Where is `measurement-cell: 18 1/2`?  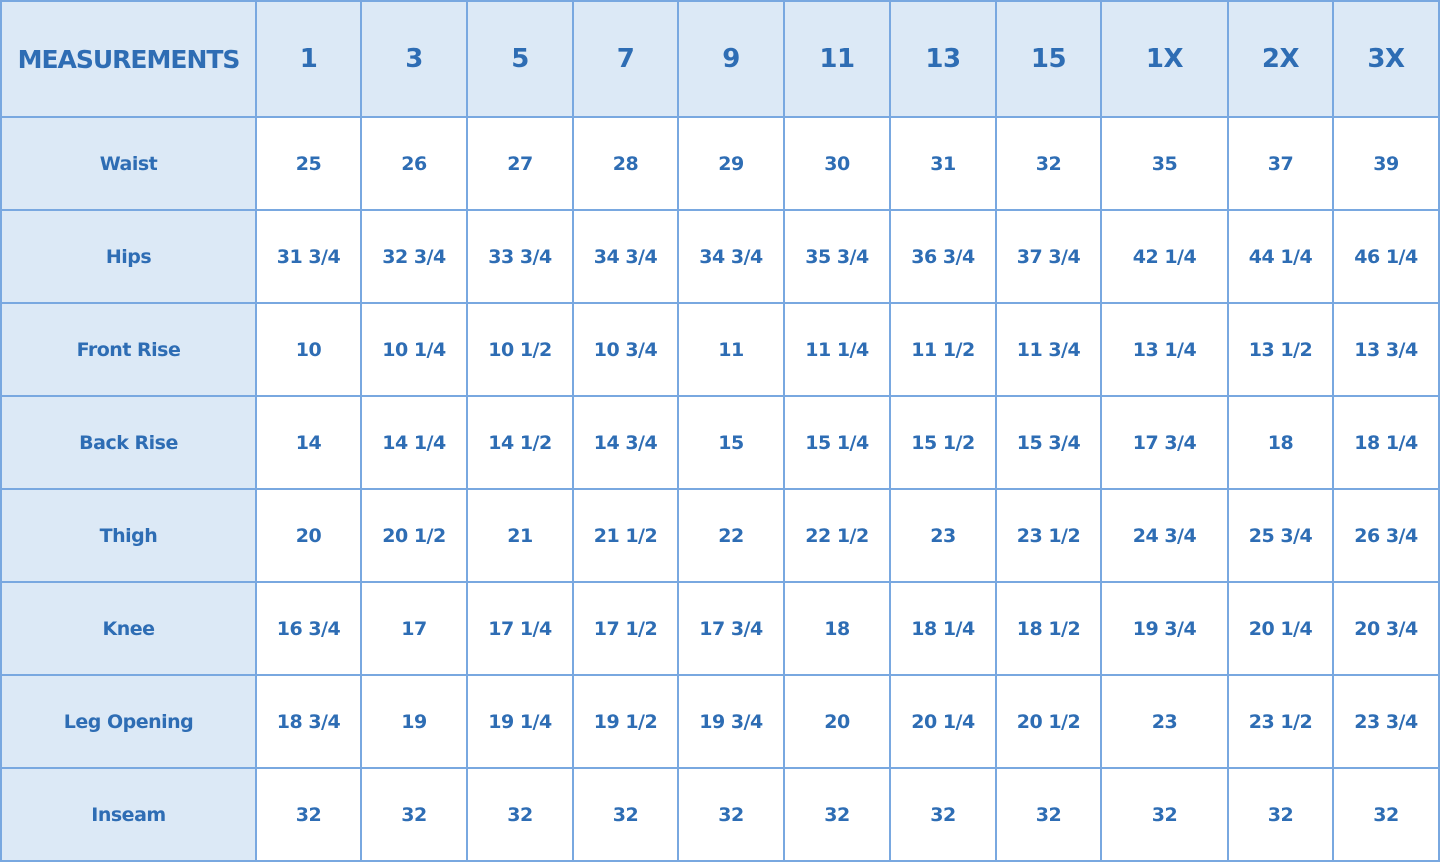
measurement-cell: 18 1/2 is located at coordinates (1048, 628).